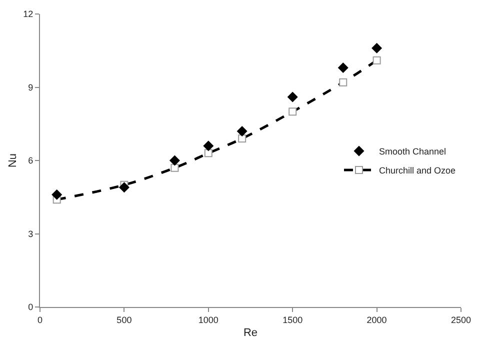  What do you see at coordinates (12, 160) in the screenshot?
I see `y-axis-title: Nu` at bounding box center [12, 160].